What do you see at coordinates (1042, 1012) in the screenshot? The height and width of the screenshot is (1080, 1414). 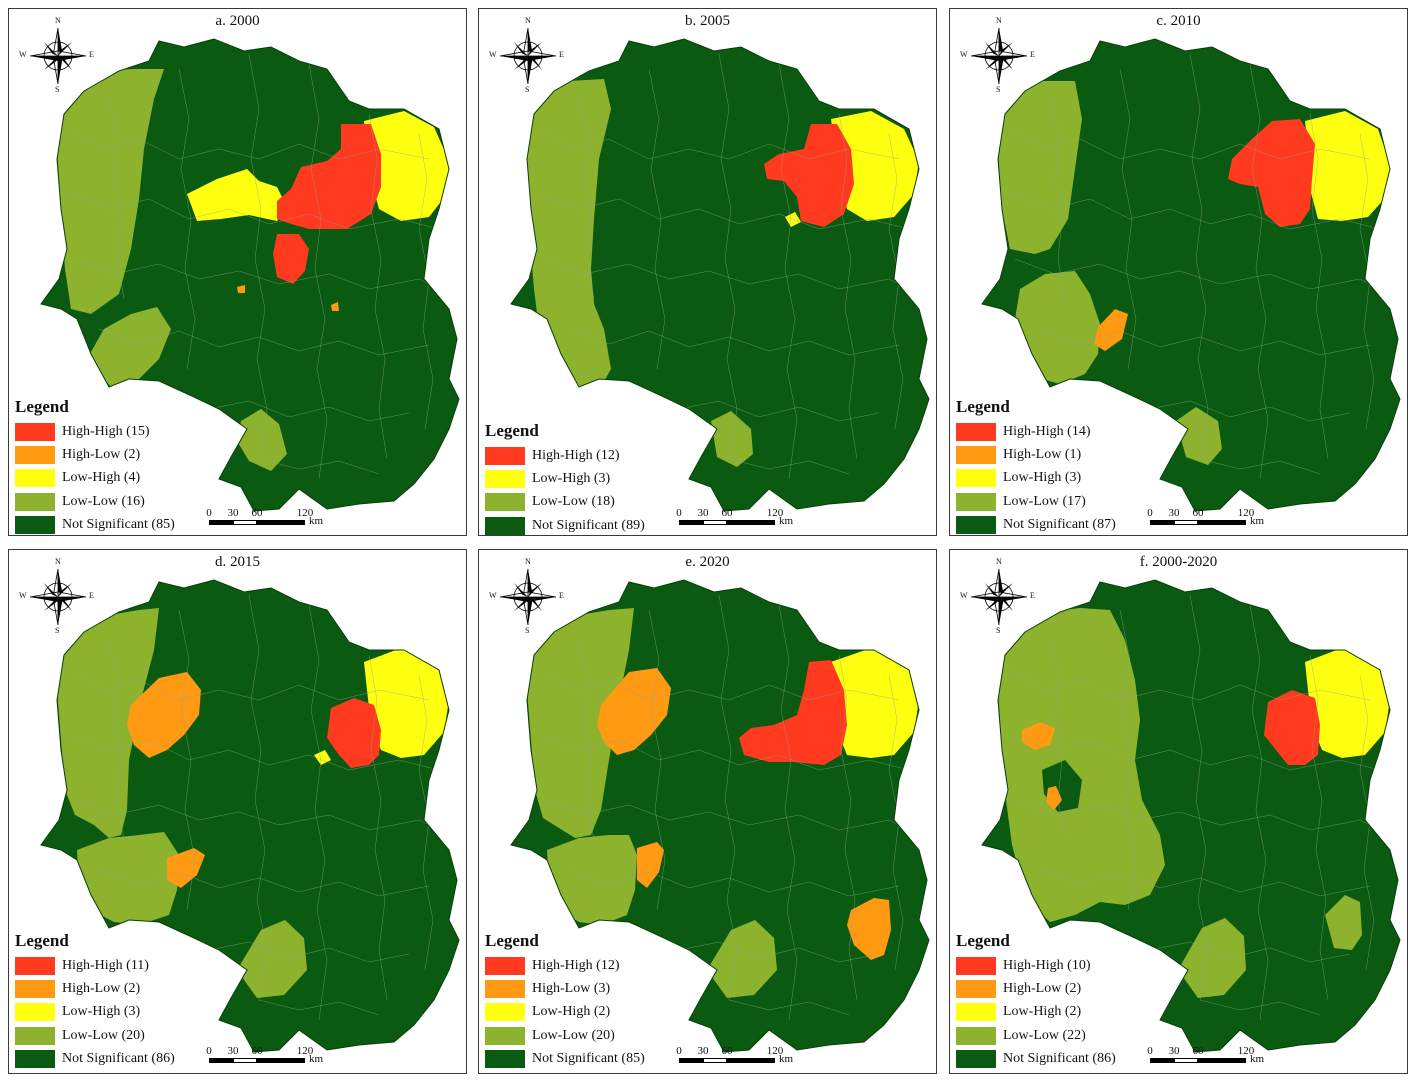 I see `legend-label: Low-High (2)` at bounding box center [1042, 1012].